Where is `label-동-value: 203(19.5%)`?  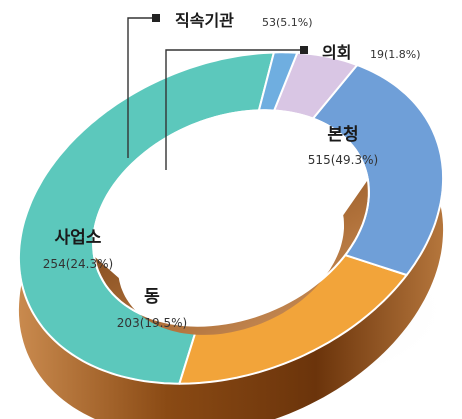 label-동-value: 203(19.5%) is located at coordinates (152, 323).